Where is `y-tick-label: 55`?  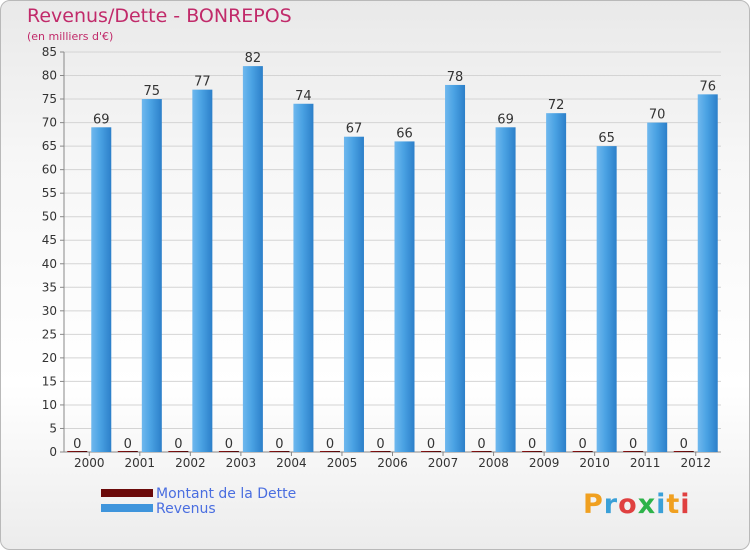 y-tick-label: 55 is located at coordinates (49, 193).